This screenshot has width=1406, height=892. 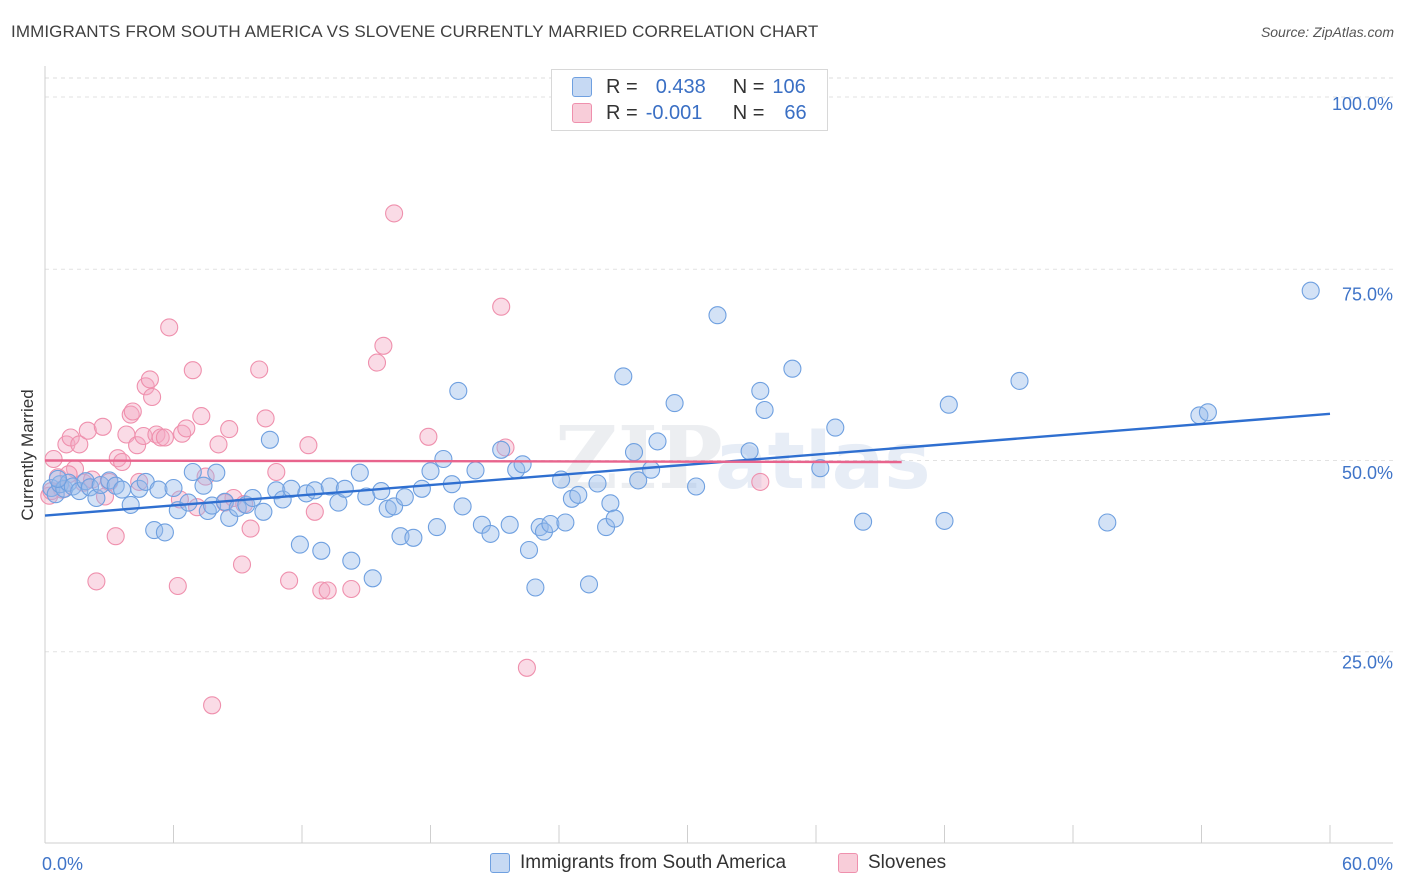 I want to click on legend-label-slovenes: Slovenes, so click(x=907, y=862).